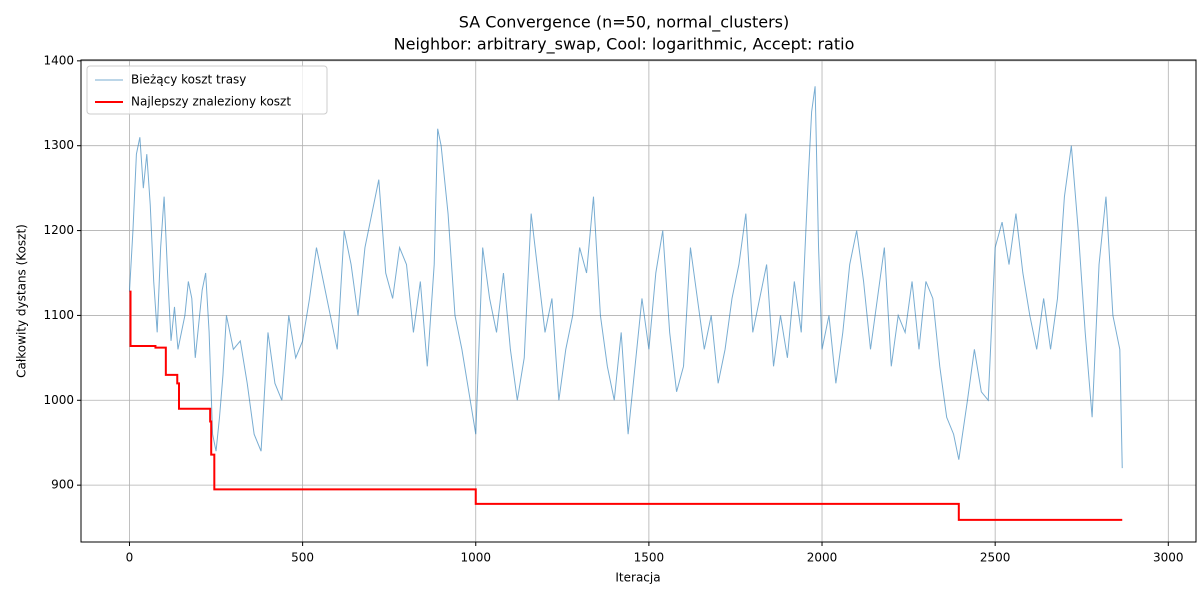  Describe the element at coordinates (211, 102) in the screenshot. I see `legend-label: Najlepszy znaleziony koszt` at that location.